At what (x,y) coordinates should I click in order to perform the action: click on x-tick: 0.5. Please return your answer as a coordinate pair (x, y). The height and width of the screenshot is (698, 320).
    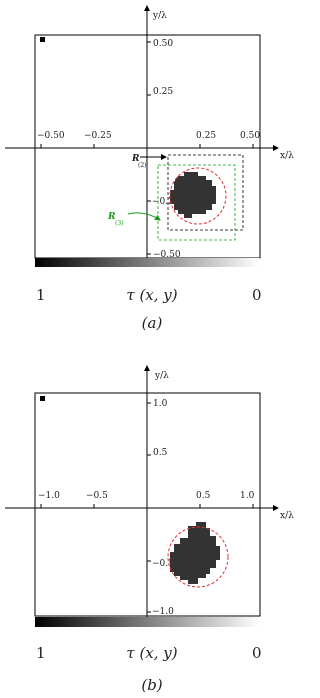
    Looking at the image, I should click on (203, 496).